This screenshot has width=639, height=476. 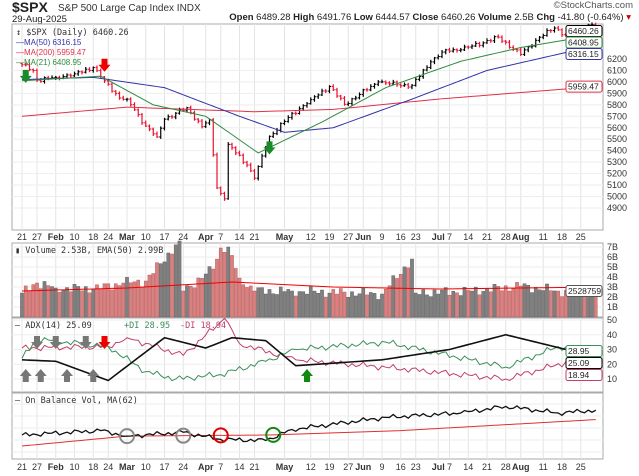 I want to click on chart-date: 29-Aug-2025, so click(x=39, y=19).